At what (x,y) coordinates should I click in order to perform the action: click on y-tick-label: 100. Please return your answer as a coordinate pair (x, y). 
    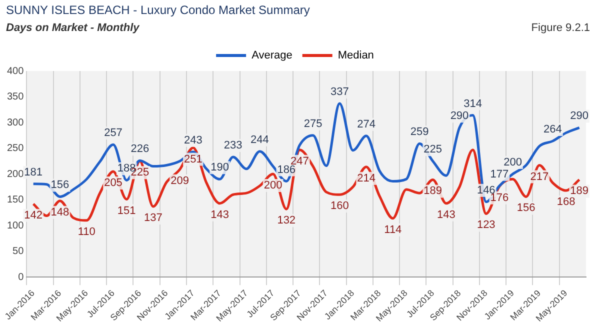
    Looking at the image, I should click on (15, 226).